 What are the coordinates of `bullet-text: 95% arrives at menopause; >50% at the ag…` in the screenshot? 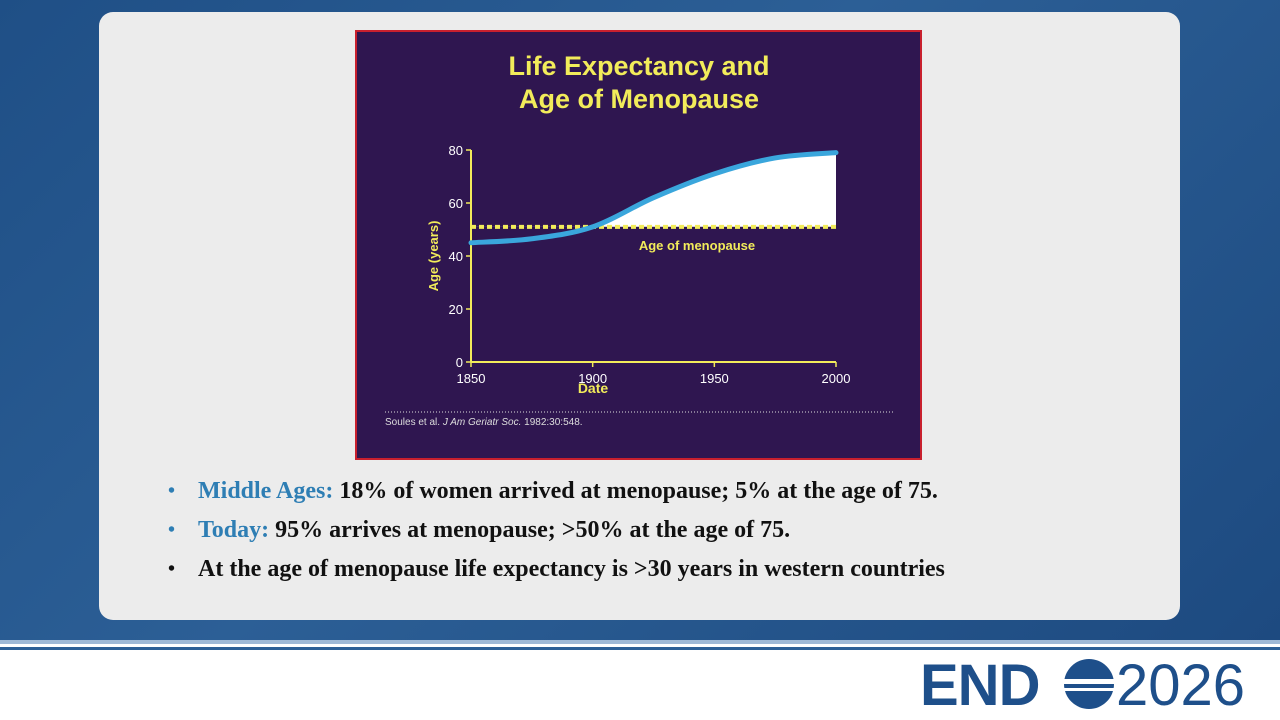 It's located at (533, 530).